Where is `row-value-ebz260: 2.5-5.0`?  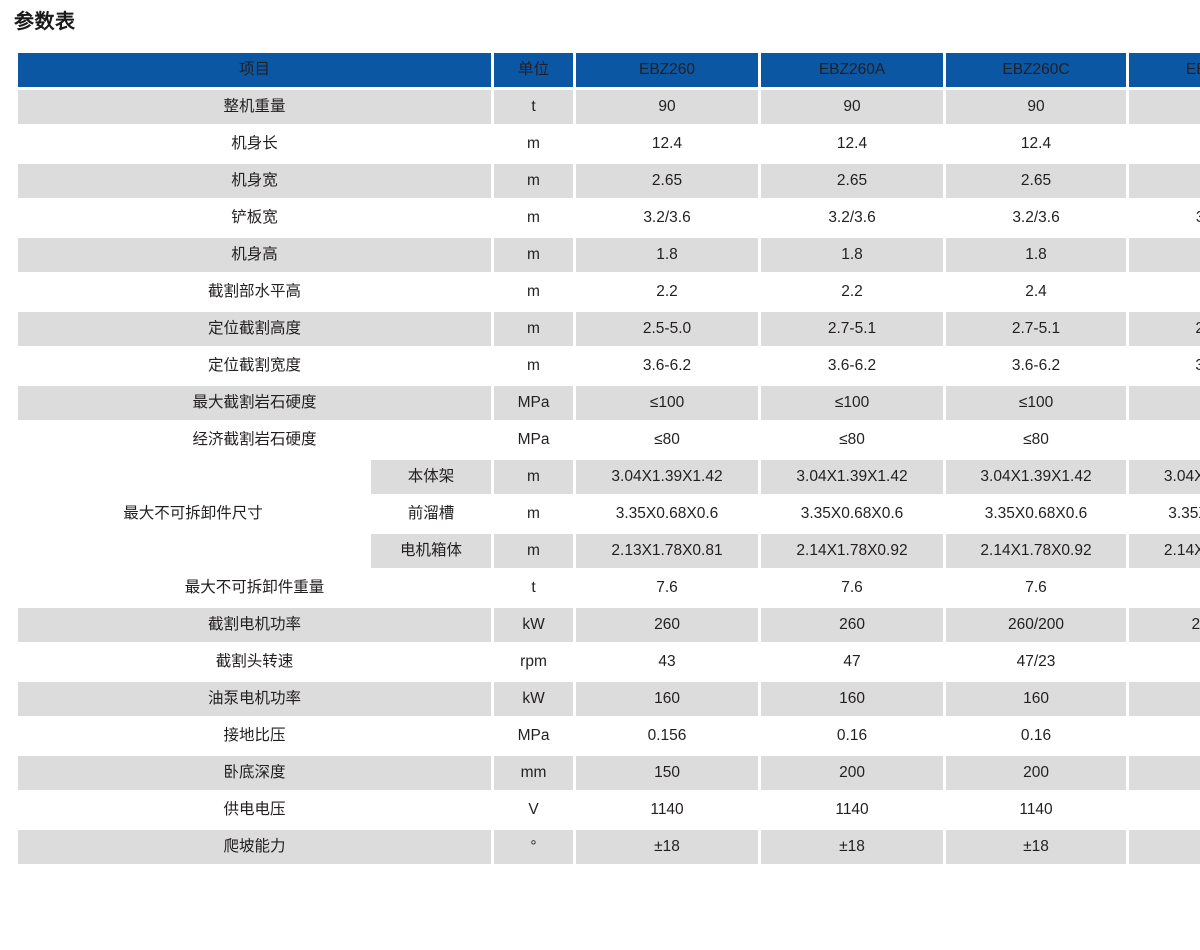 row-value-ebz260: 2.5-5.0 is located at coordinates (667, 329).